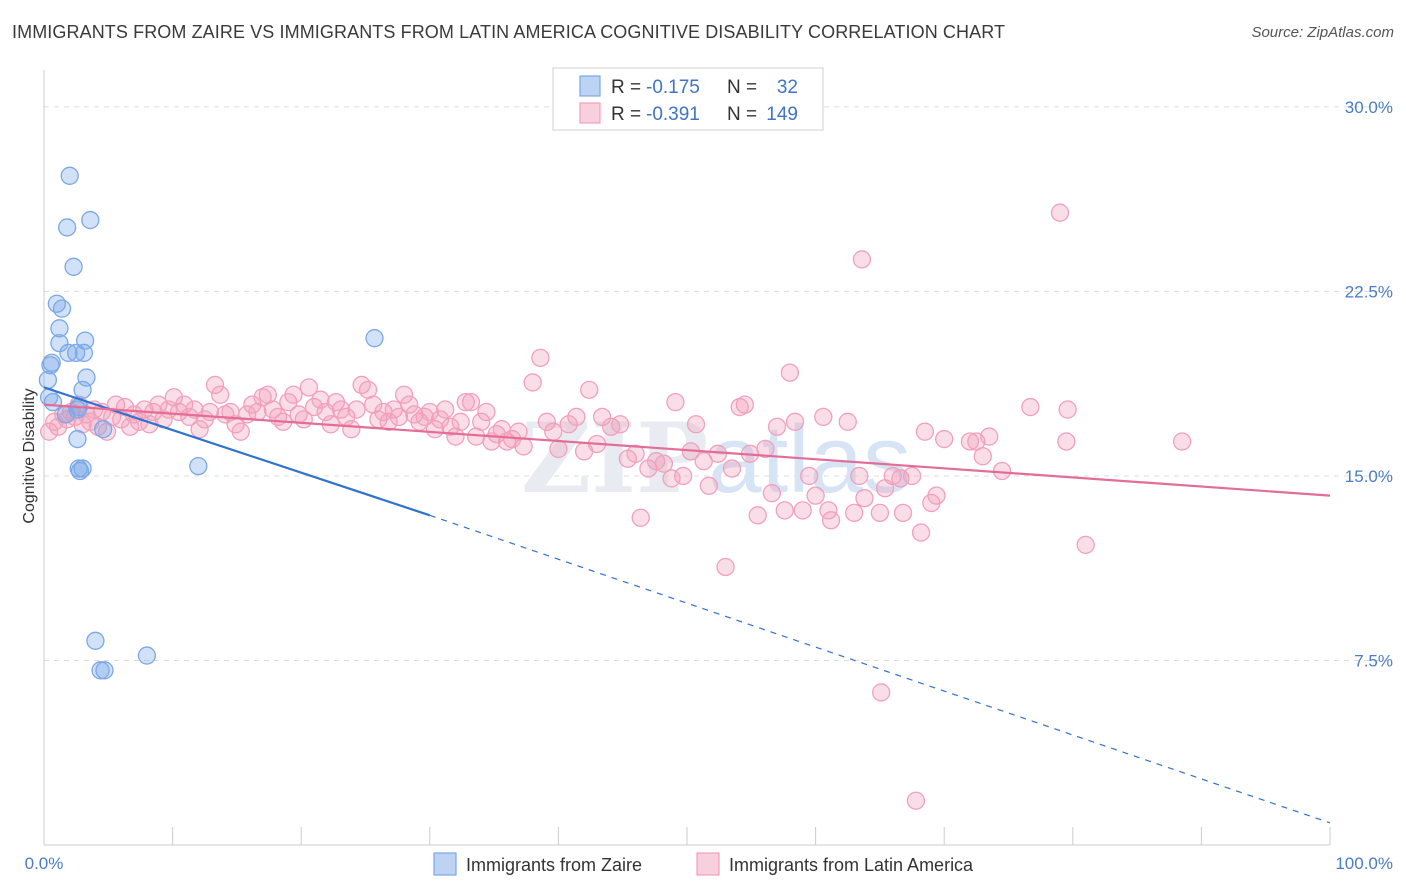 The height and width of the screenshot is (892, 1406). Describe the element at coordinates (687, 450) in the screenshot. I see `latin-america-trend-line` at that location.